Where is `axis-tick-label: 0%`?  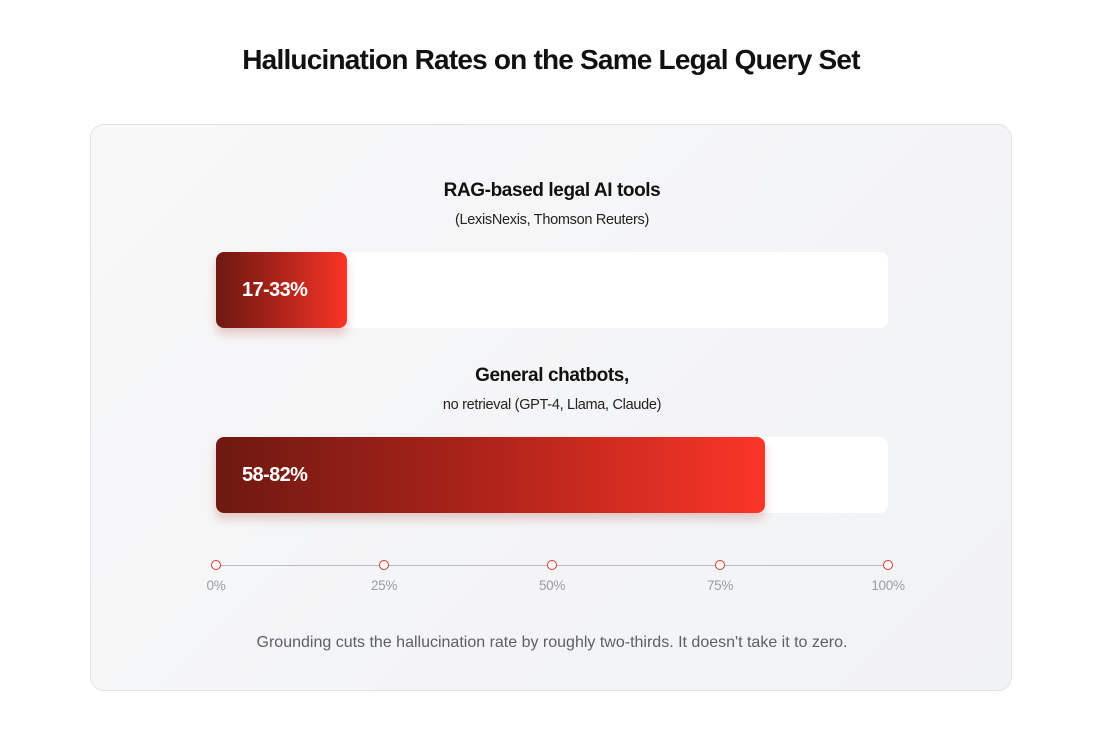
axis-tick-label: 0% is located at coordinates (216, 585).